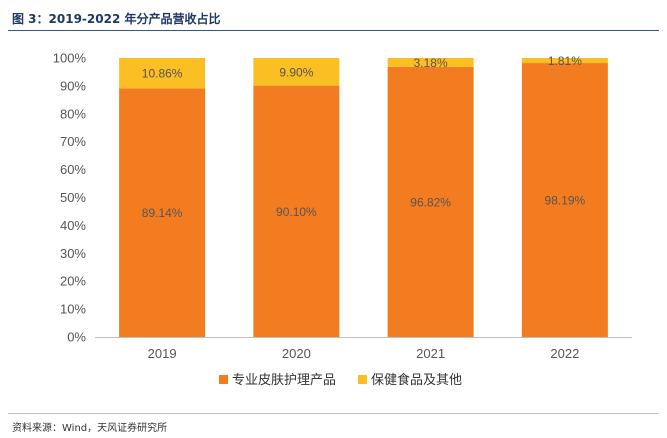 Image resolution: width=667 pixels, height=438 pixels. What do you see at coordinates (73, 197) in the screenshot?
I see `y-tick-label: 50%` at bounding box center [73, 197].